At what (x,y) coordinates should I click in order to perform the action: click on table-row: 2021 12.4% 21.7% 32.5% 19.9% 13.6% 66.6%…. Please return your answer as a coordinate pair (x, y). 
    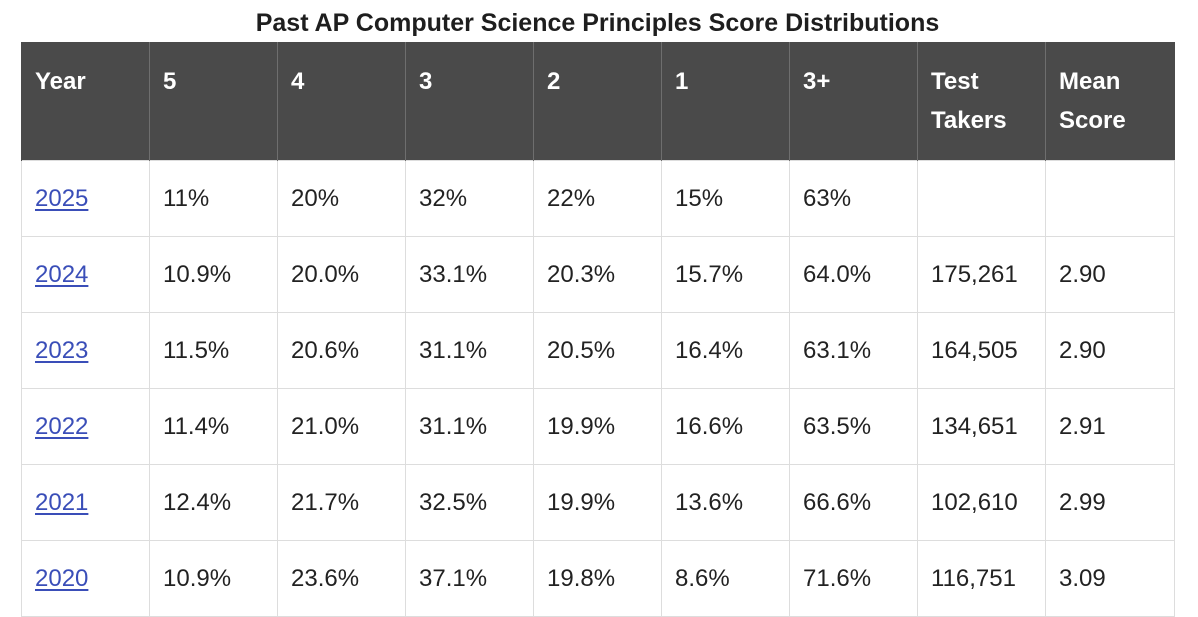
    Looking at the image, I should click on (598, 502).